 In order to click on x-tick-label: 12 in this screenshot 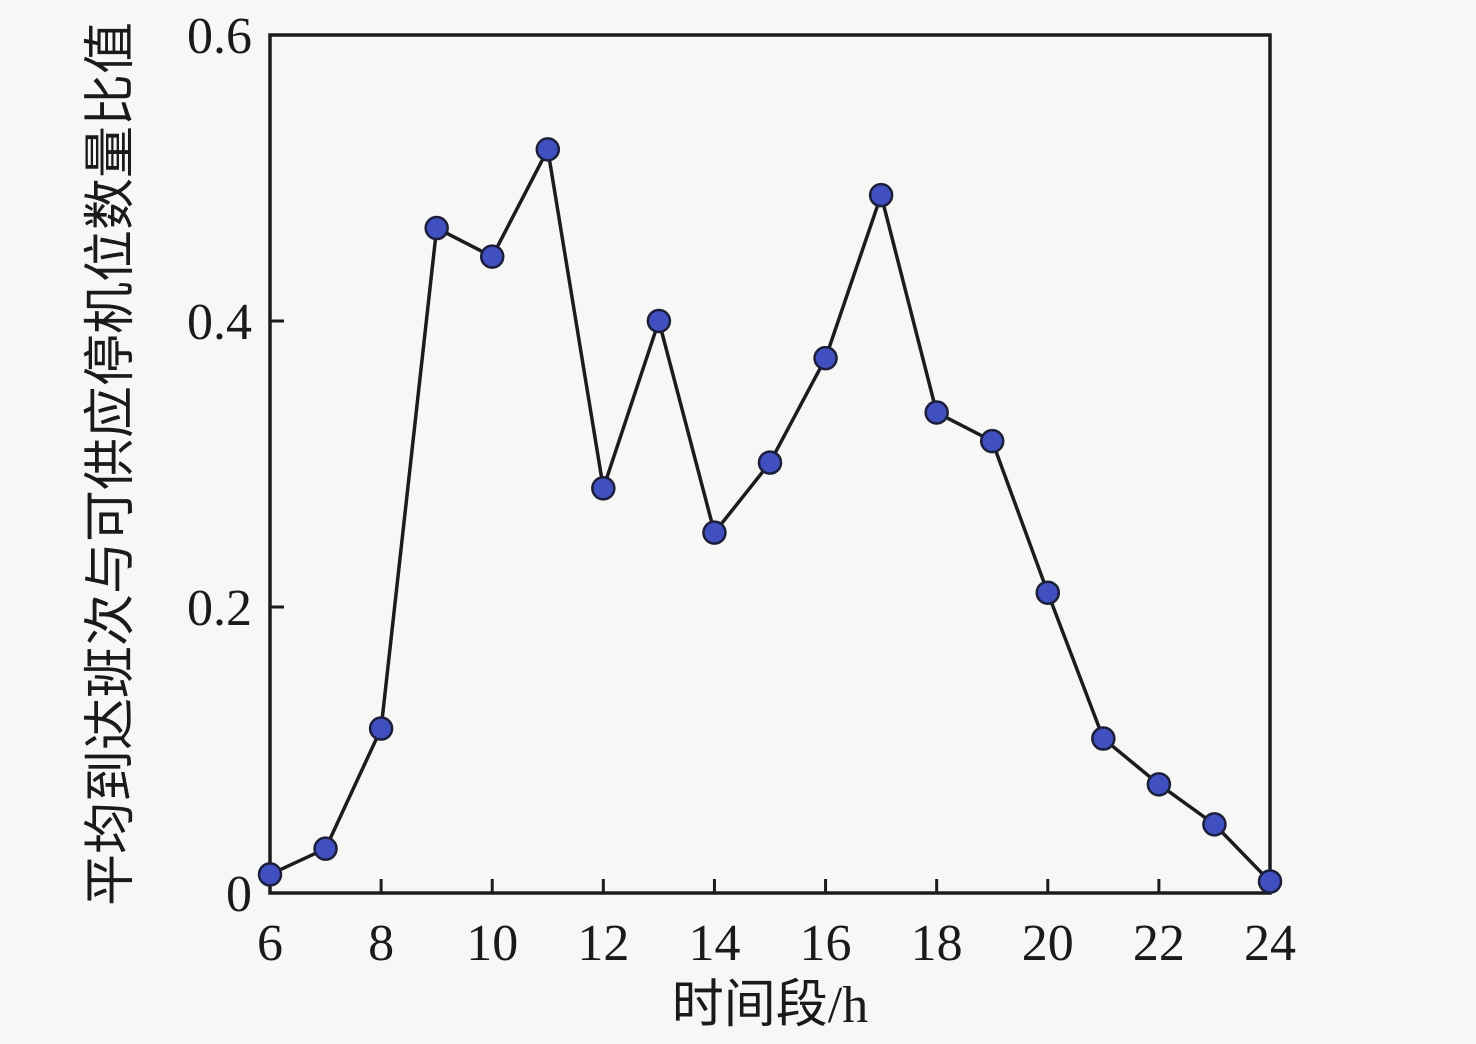, I will do `click(603, 943)`.